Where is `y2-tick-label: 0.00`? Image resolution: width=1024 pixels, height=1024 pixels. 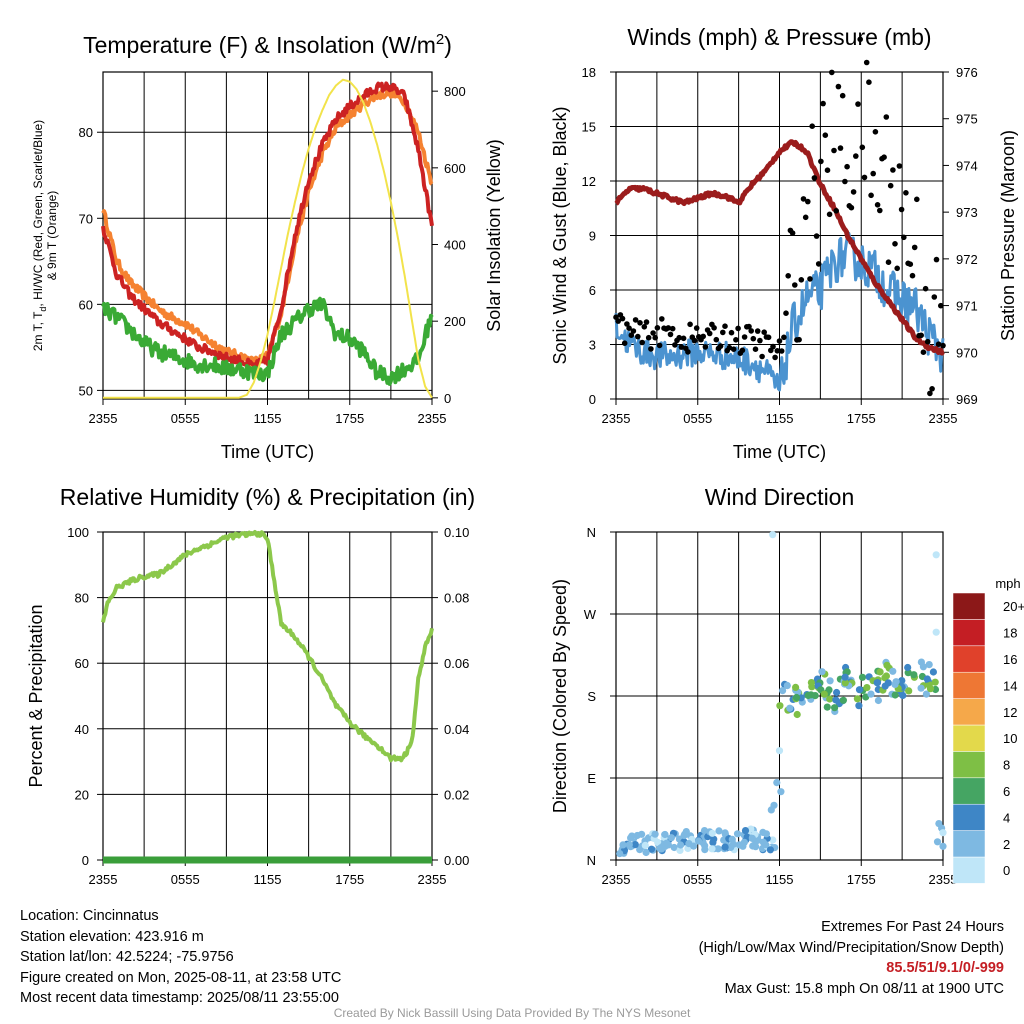 y2-tick-label: 0.00 is located at coordinates (456, 860).